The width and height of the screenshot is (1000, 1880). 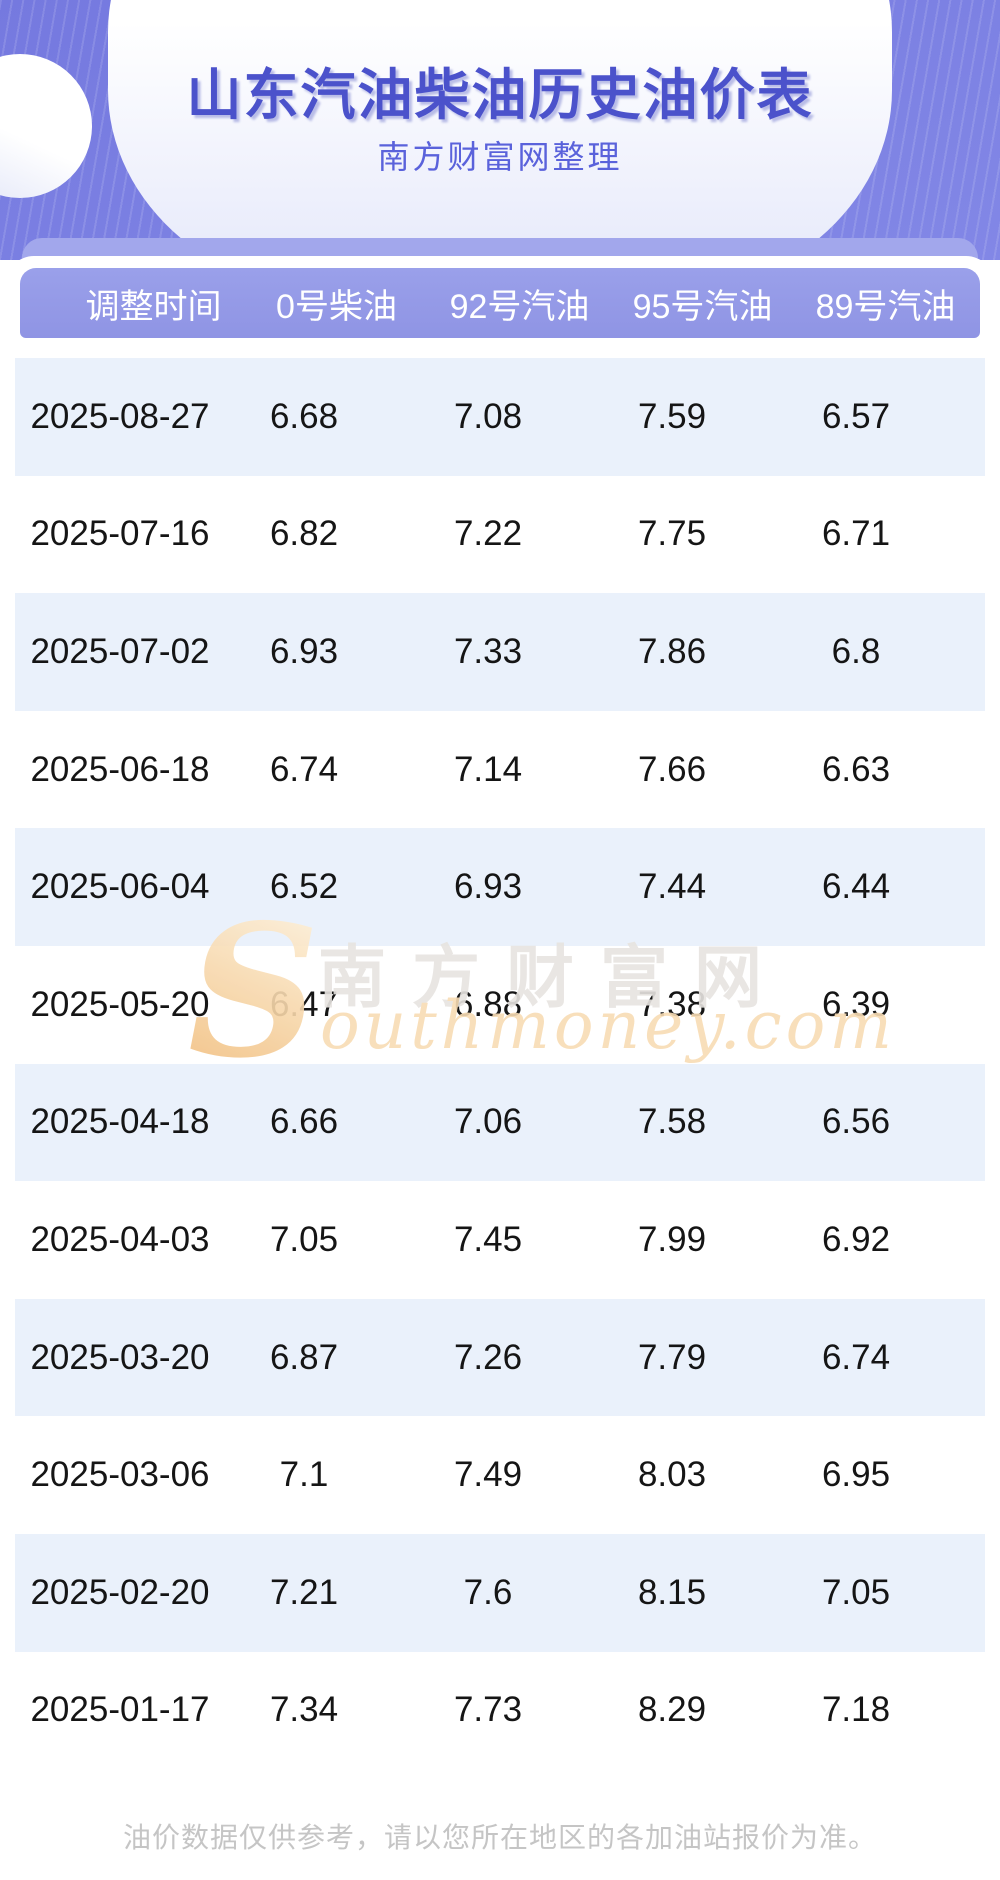 I want to click on cell-date: 2025-07-02, so click(x=120, y=651).